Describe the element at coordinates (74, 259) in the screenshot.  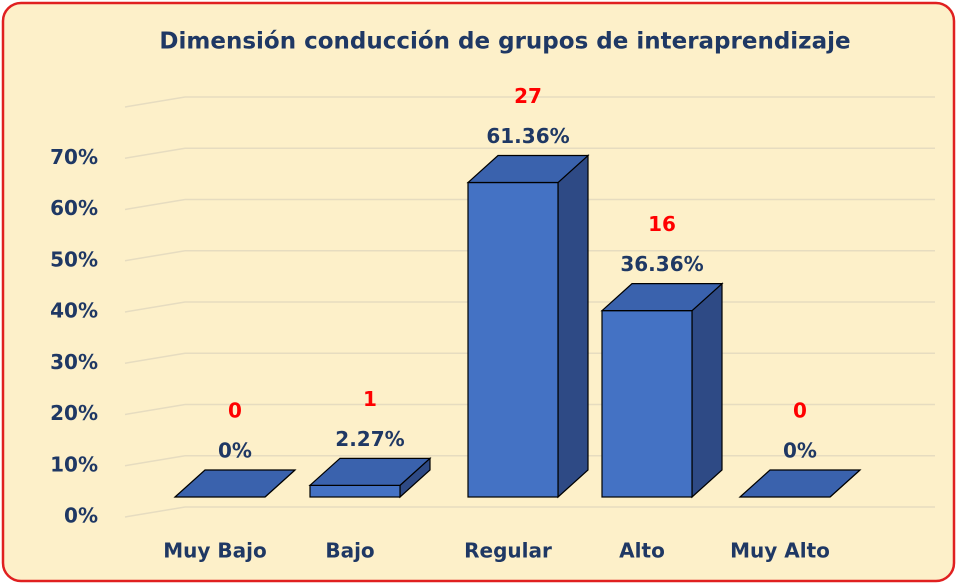
I see `y-tick-label: 50%` at that location.